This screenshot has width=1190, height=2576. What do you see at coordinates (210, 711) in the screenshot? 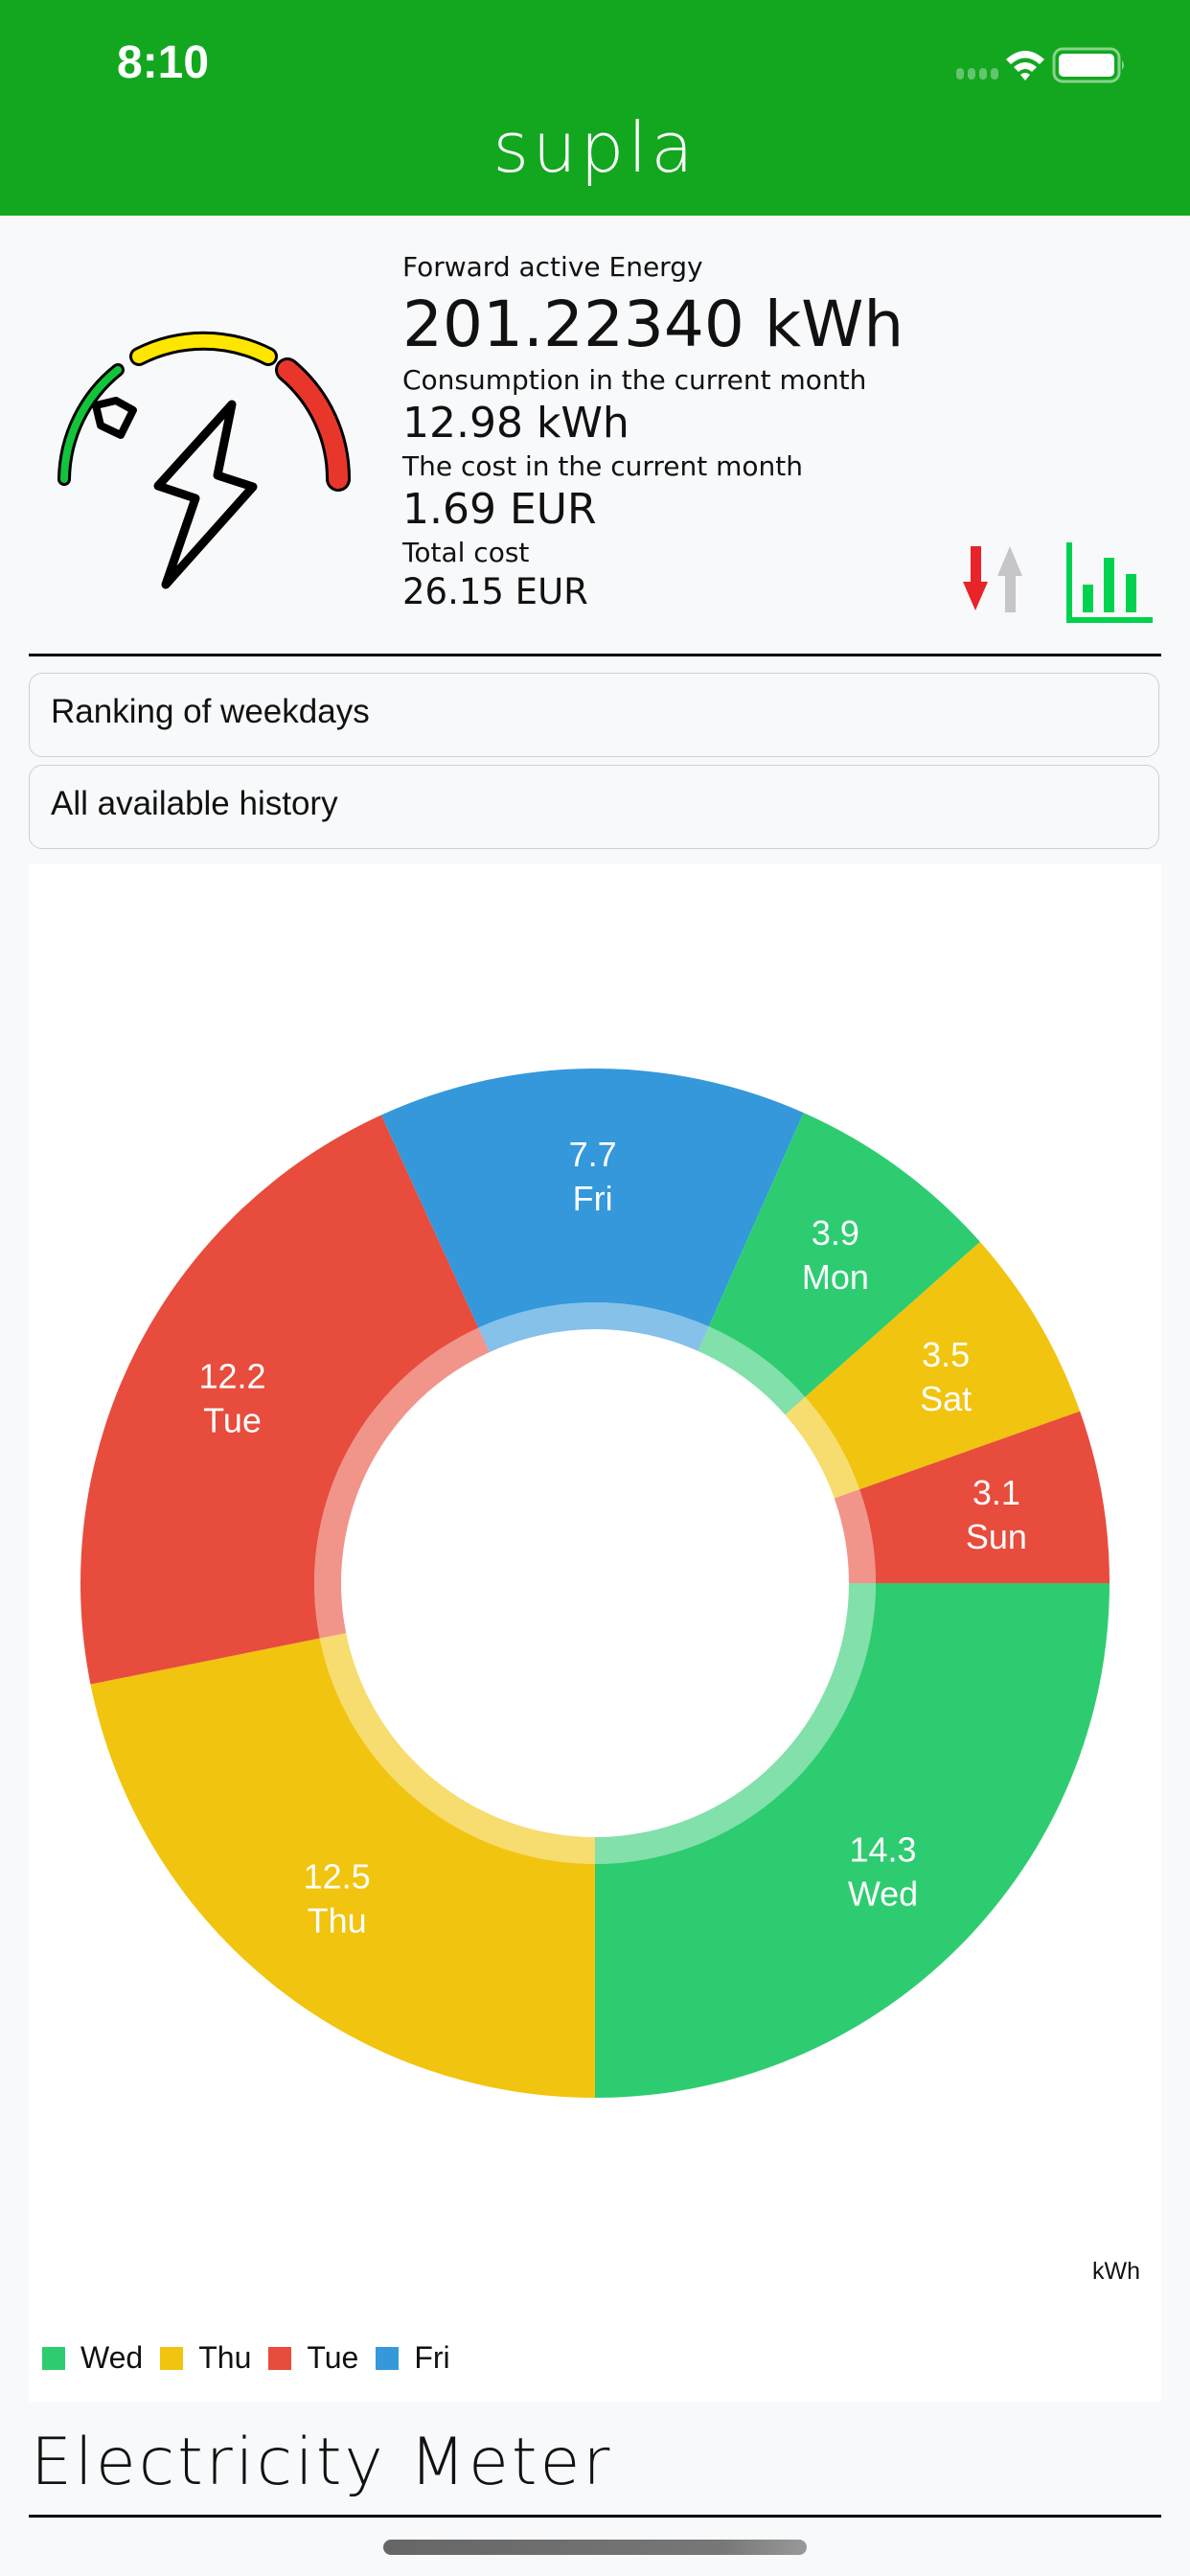
I see `chart-type-value: Ranking of weekdays` at bounding box center [210, 711].